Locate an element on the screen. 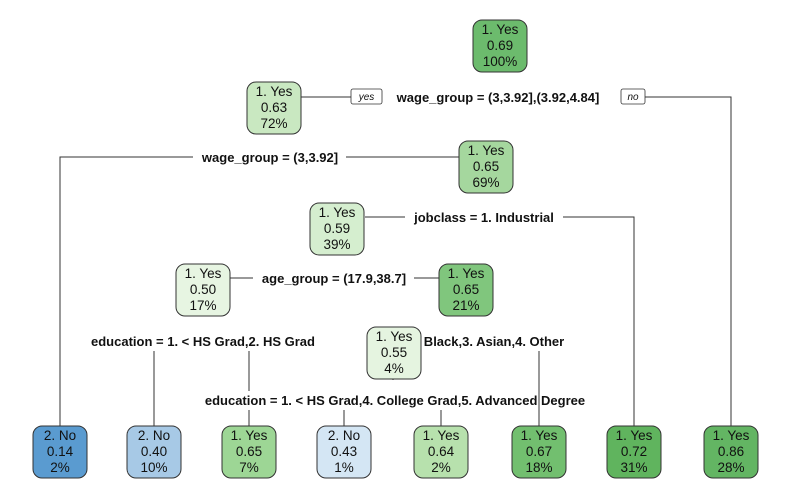  split-label-age-group: age_group = (17.9,38.7] is located at coordinates (334, 278).